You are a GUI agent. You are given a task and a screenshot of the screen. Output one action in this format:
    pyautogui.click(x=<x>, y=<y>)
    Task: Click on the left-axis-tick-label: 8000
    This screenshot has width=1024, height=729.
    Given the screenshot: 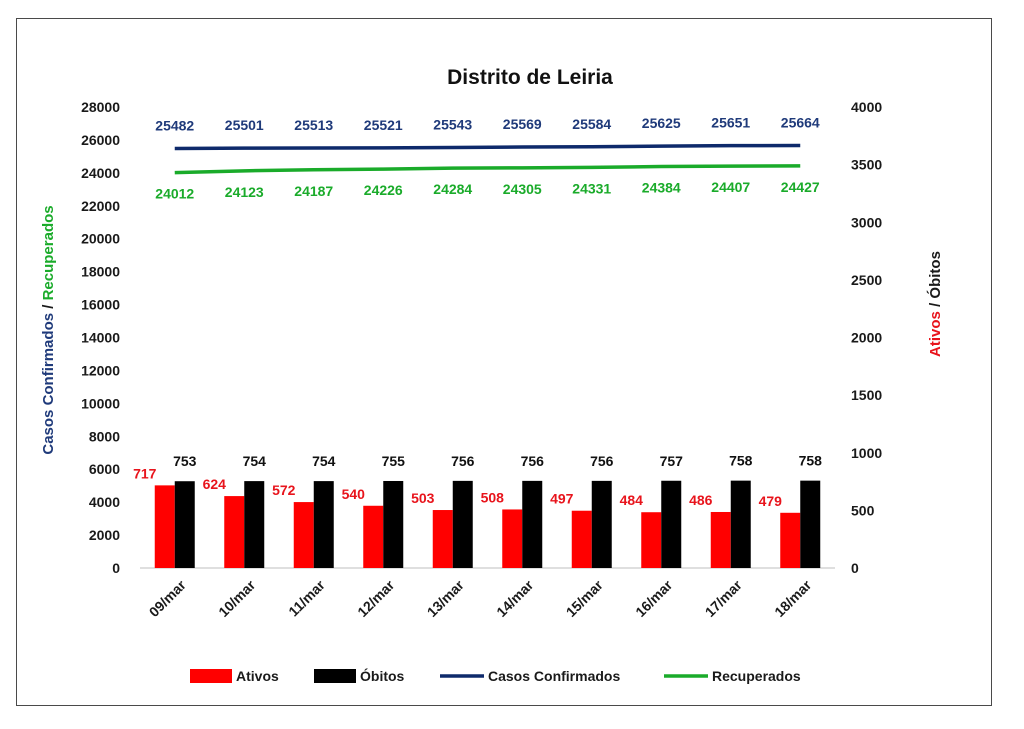 What is the action you would take?
    pyautogui.click(x=104, y=436)
    